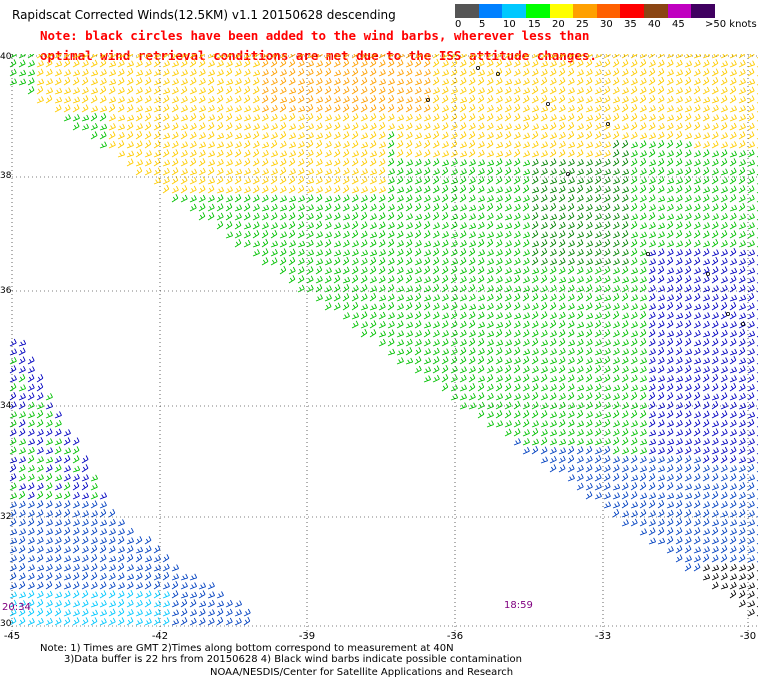  Describe the element at coordinates (608, 124) in the screenshot. I see `quality-flag-circle` at that location.